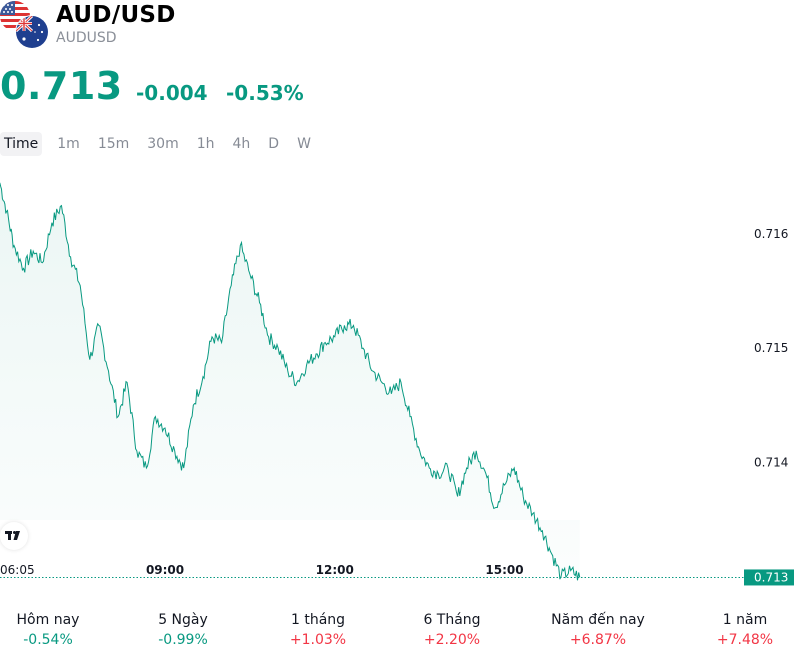  I want to click on x-tick-label: 15:00, so click(504, 570).